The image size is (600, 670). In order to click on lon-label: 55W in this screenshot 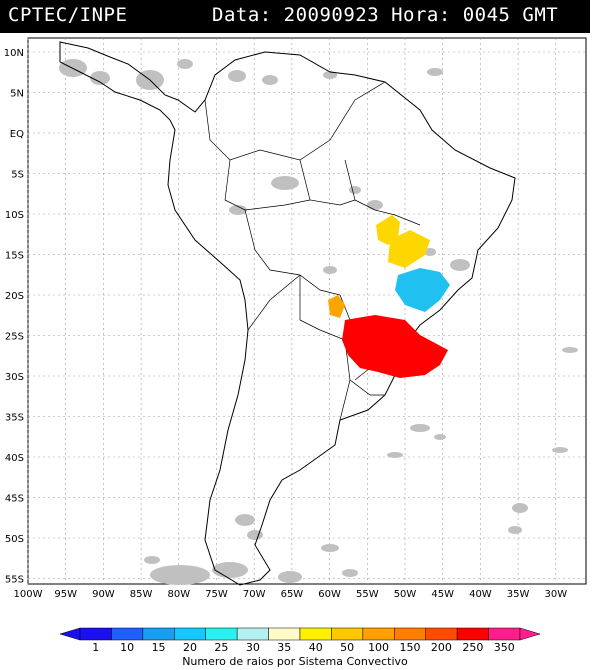, I will do `click(367, 594)`.